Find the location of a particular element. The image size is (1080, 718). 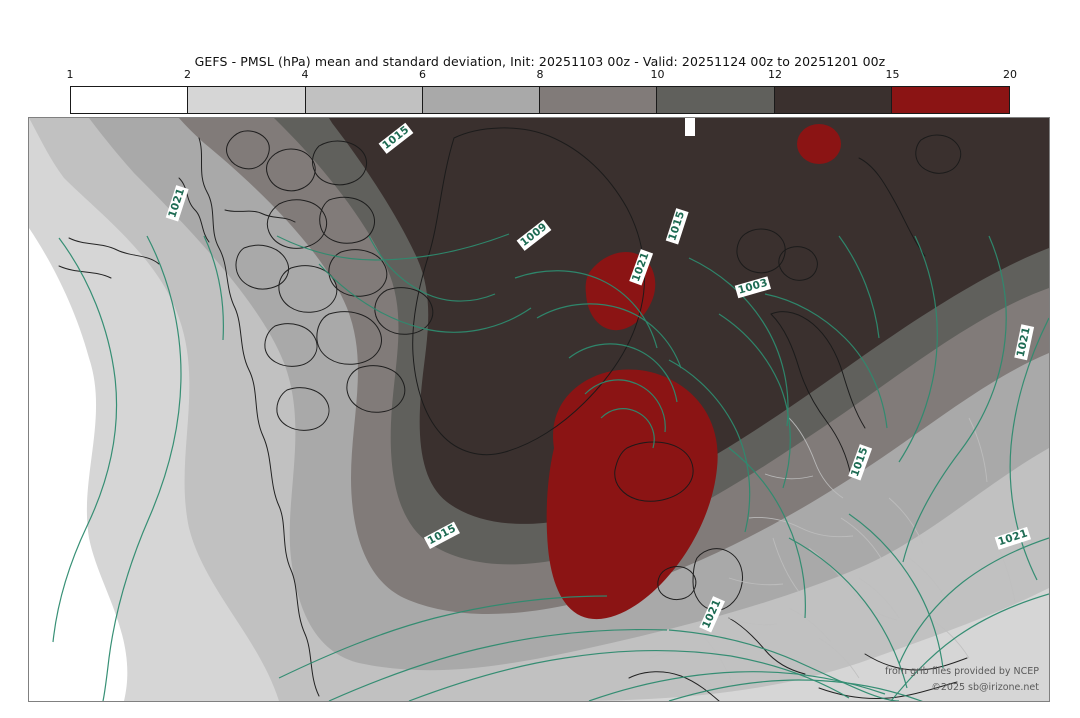

country-borders is located at coordinates (832, 552).